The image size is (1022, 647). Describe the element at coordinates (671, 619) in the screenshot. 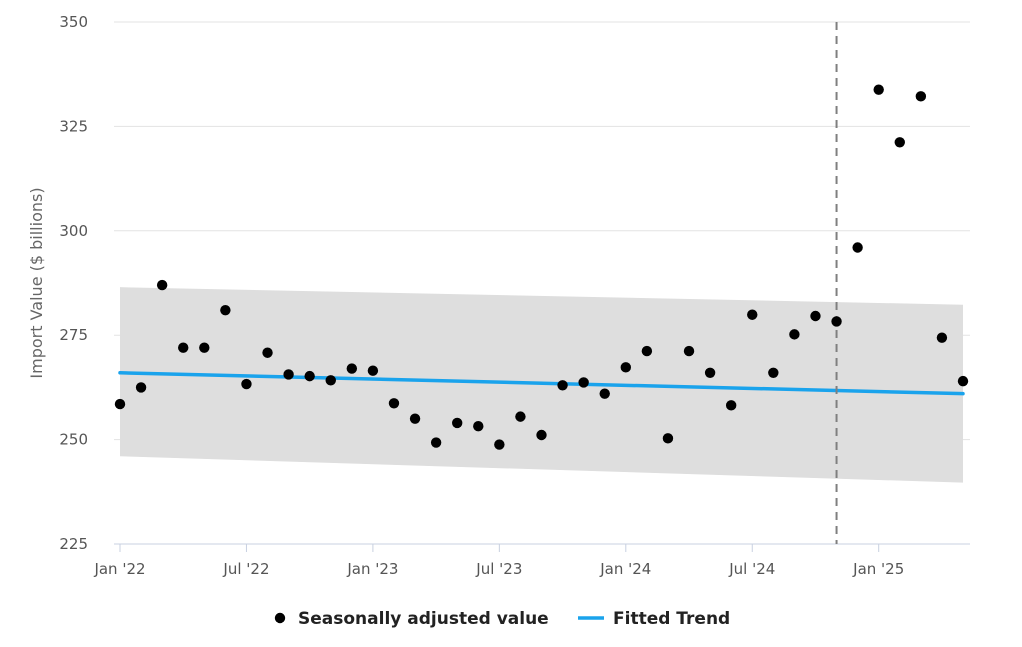

I see `legend-label-trend: Fitted Trend` at that location.